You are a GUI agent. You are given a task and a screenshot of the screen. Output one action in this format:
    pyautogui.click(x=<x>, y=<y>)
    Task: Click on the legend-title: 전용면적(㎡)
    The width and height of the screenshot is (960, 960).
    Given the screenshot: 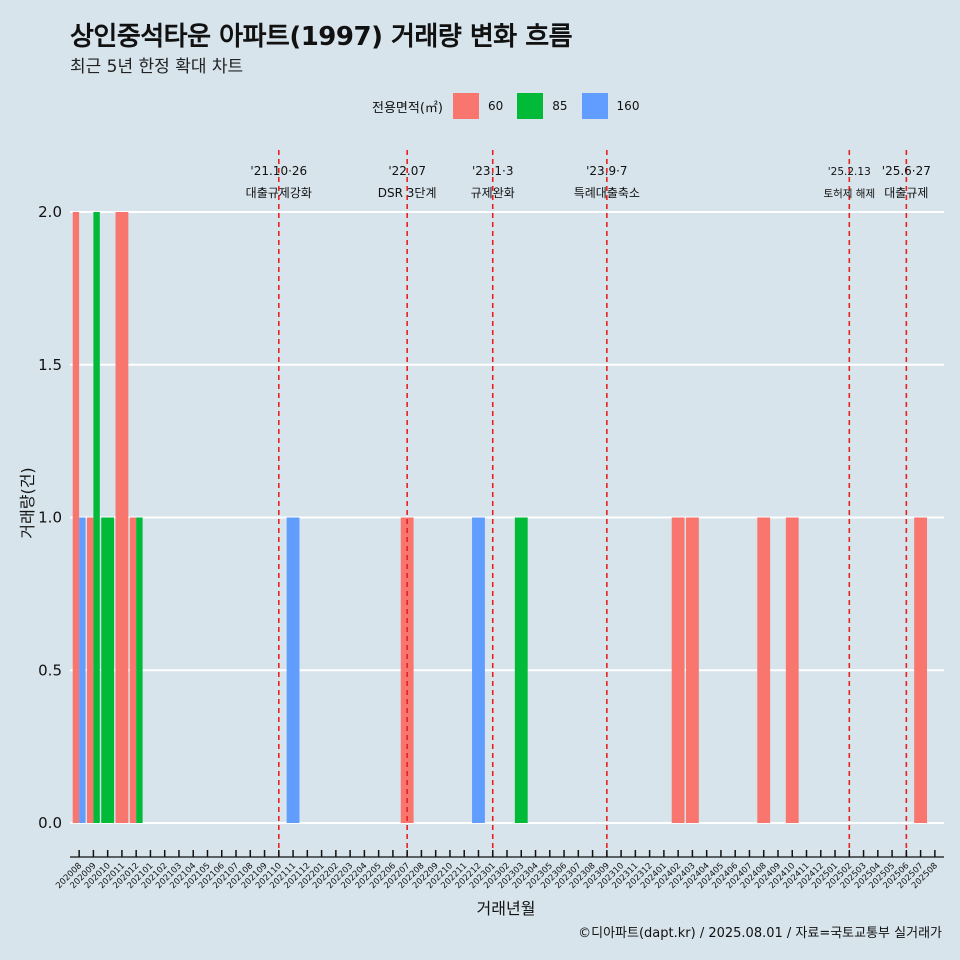 What is the action you would take?
    pyautogui.click(x=407, y=108)
    